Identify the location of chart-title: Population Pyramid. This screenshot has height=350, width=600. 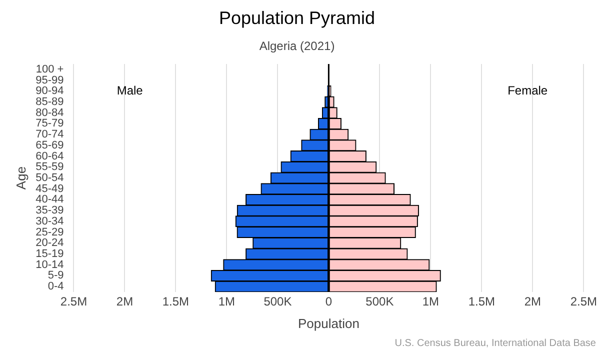
(297, 18).